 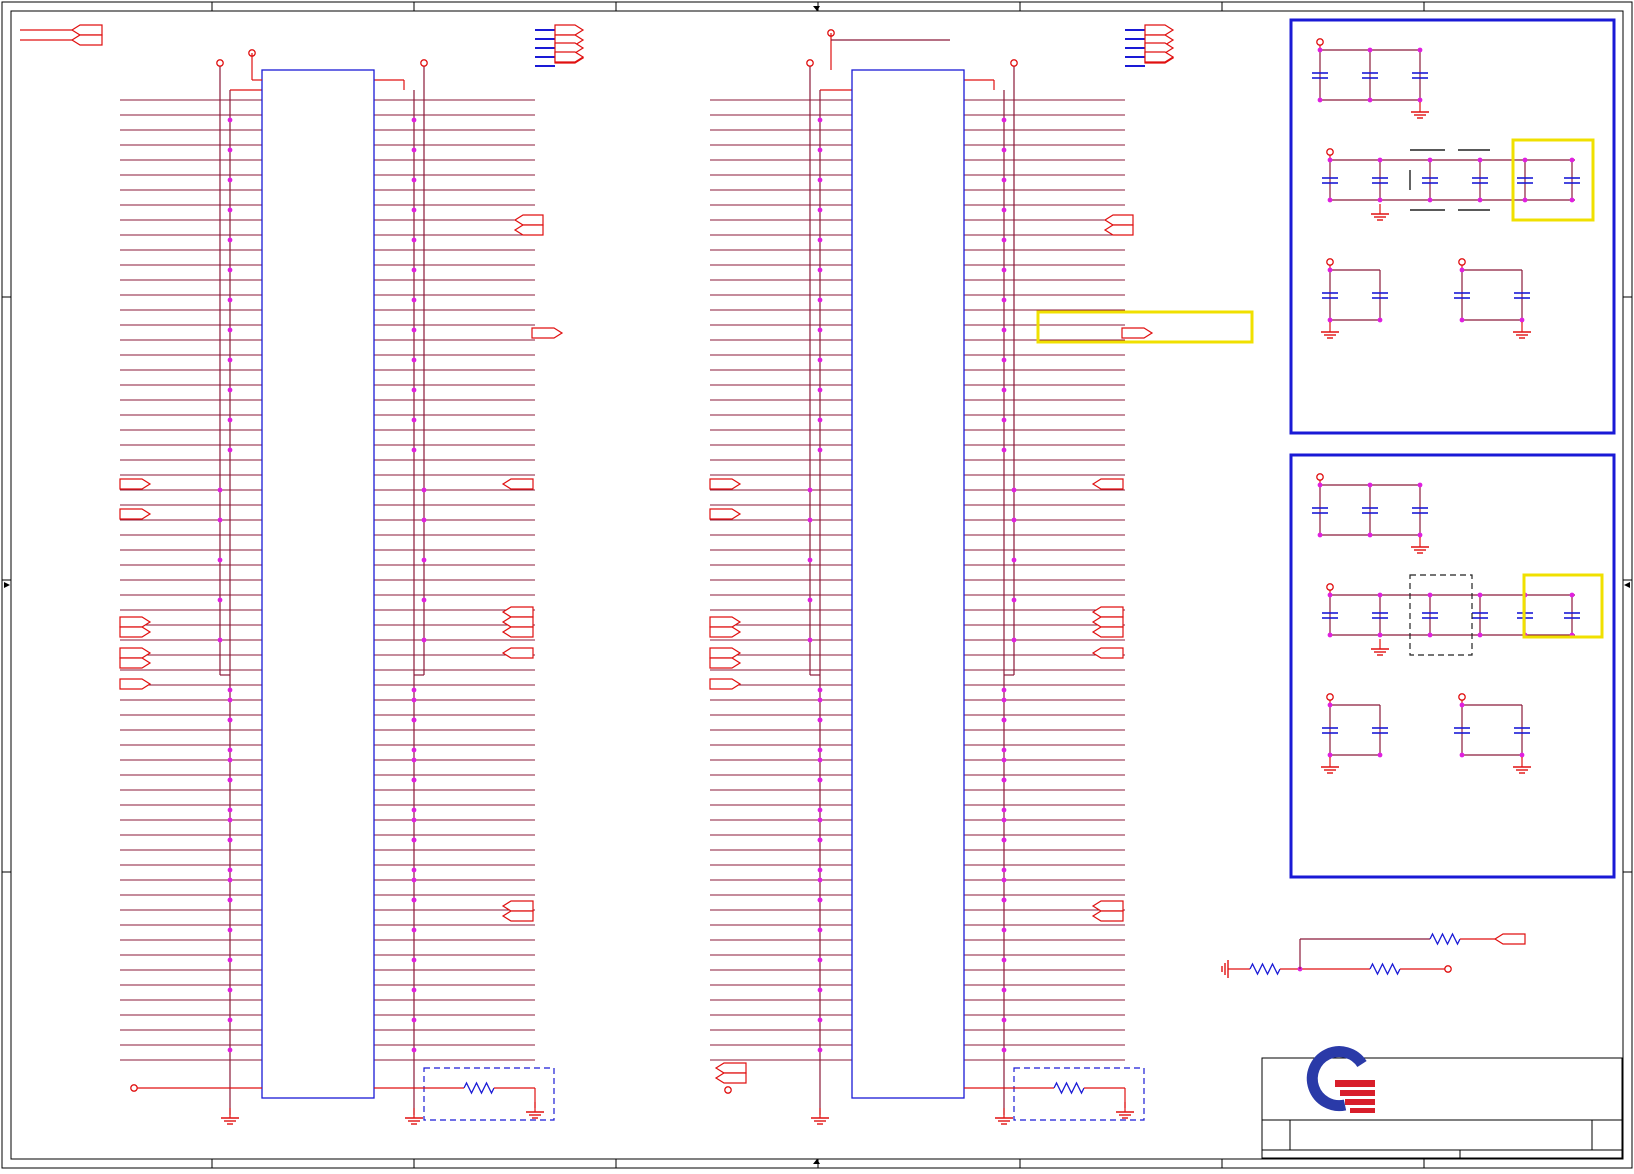 I want to click on quanta-logo-icon, so click(x=1340, y=1079).